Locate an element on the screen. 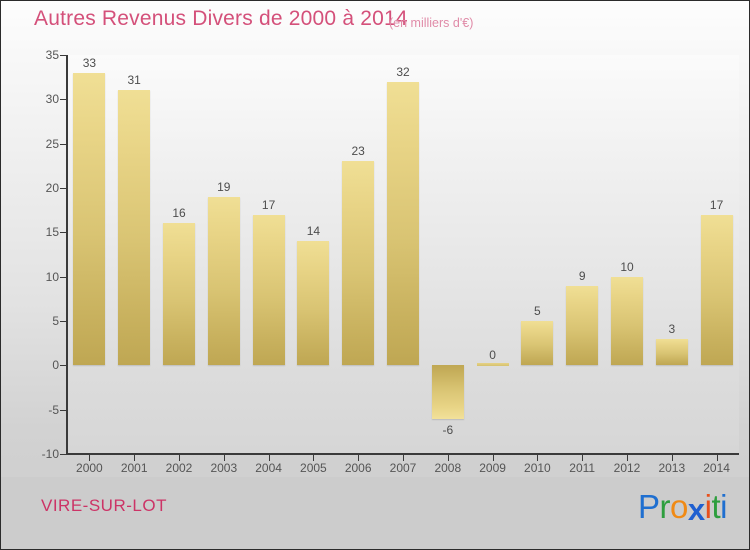 This screenshot has height=550, width=750. bar-value-label: 19 is located at coordinates (224, 186).